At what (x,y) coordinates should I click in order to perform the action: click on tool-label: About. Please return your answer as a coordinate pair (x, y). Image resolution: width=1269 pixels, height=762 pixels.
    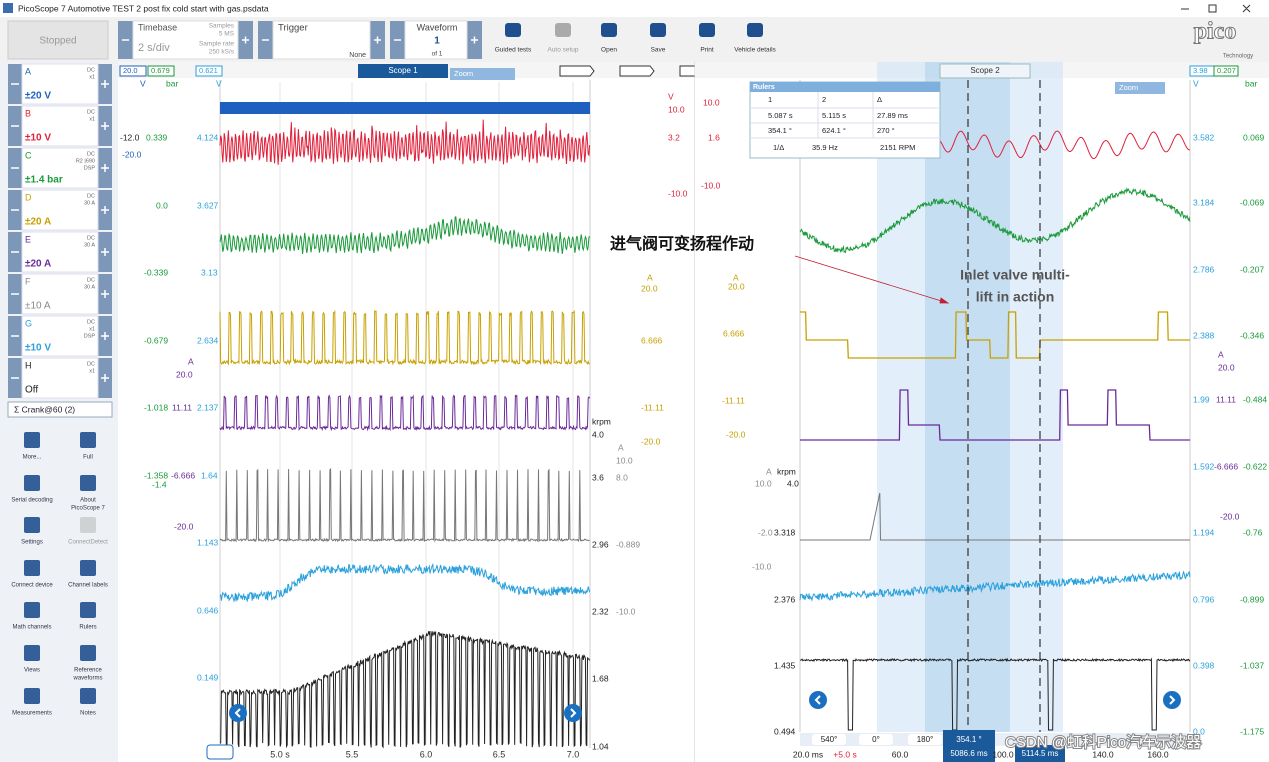
    Looking at the image, I should click on (88, 501).